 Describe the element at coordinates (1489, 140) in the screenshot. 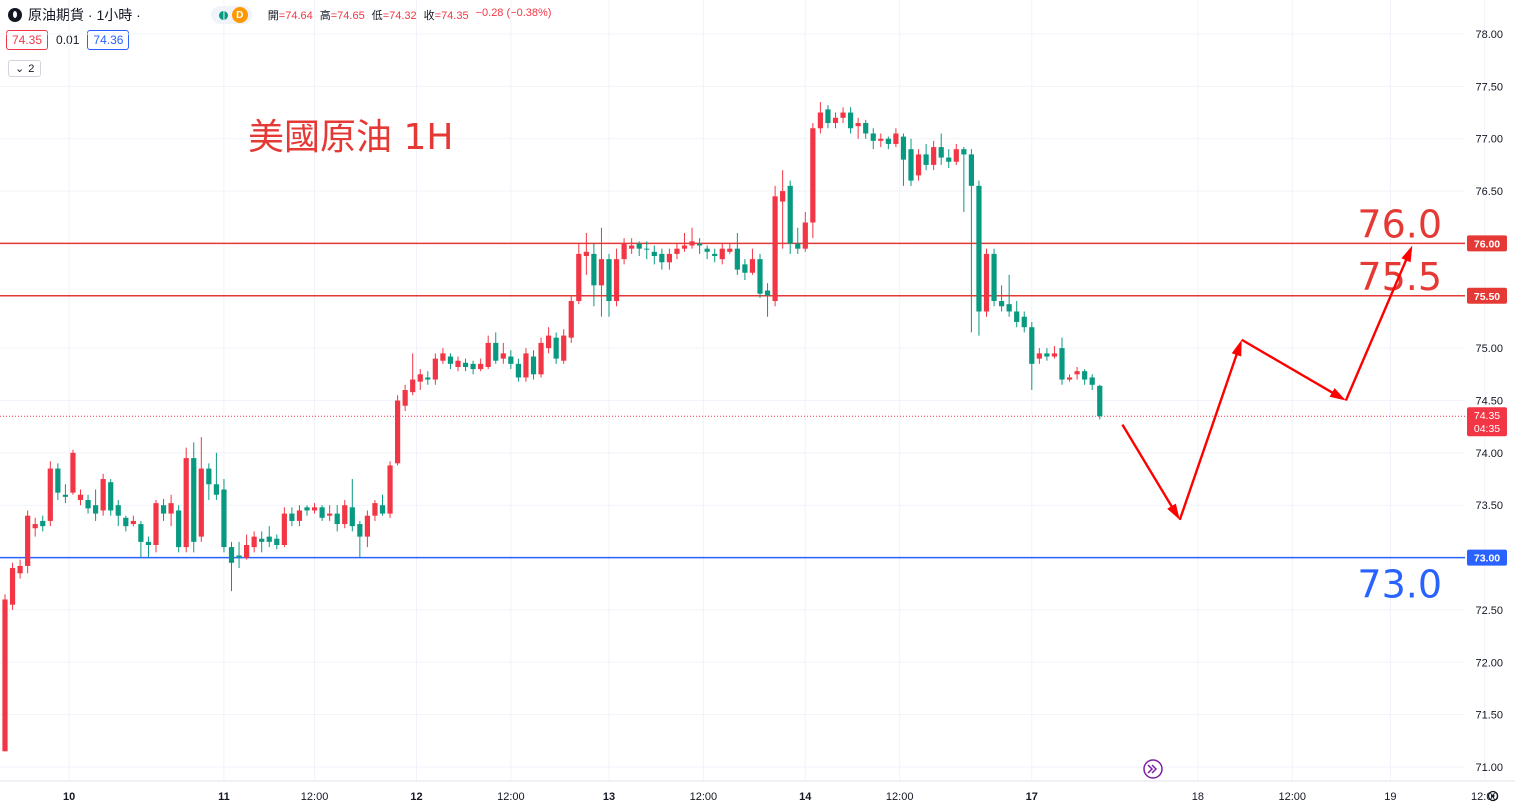

I see `y-tick-label: 77.00` at that location.